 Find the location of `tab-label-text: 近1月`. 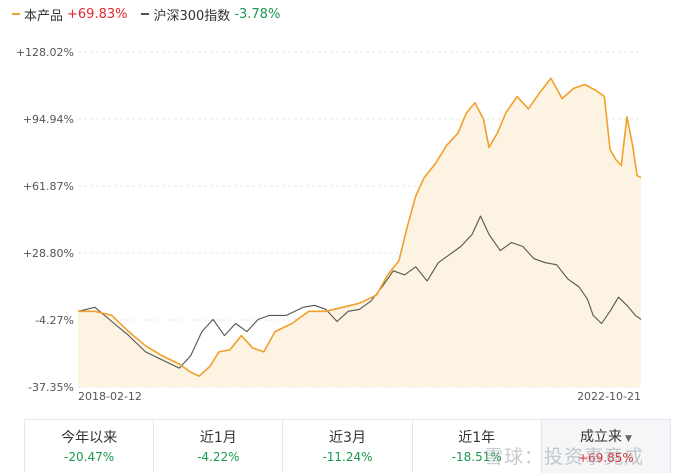

tab-label-text: 近1月 is located at coordinates (218, 437).